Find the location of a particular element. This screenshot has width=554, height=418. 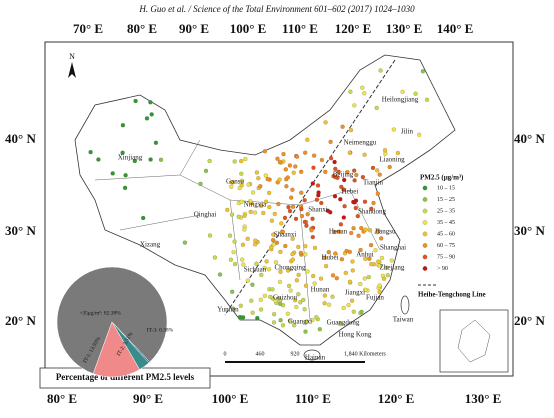

province-label: Guangxi is located at coordinates (300, 322).